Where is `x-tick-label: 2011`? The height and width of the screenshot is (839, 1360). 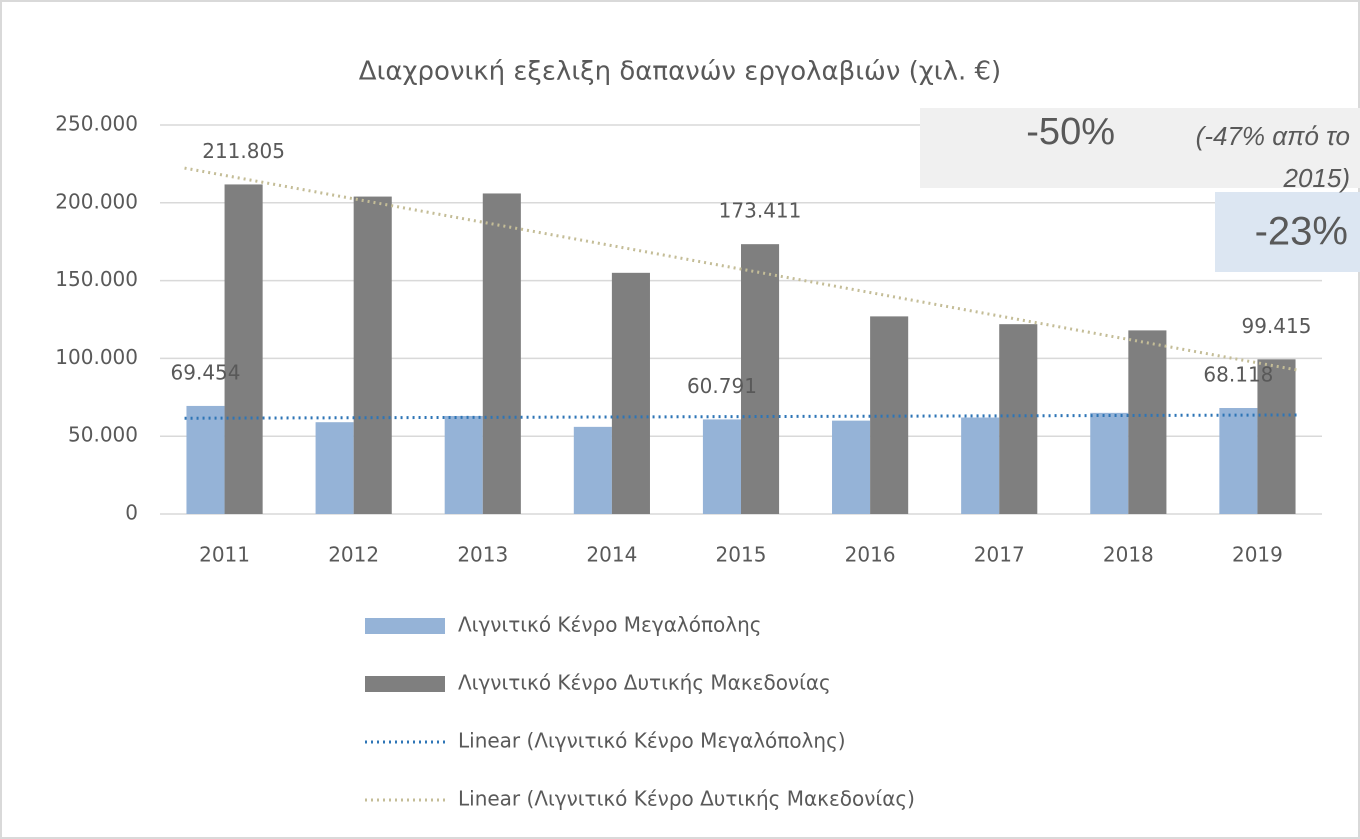 x-tick-label: 2011 is located at coordinates (224, 555).